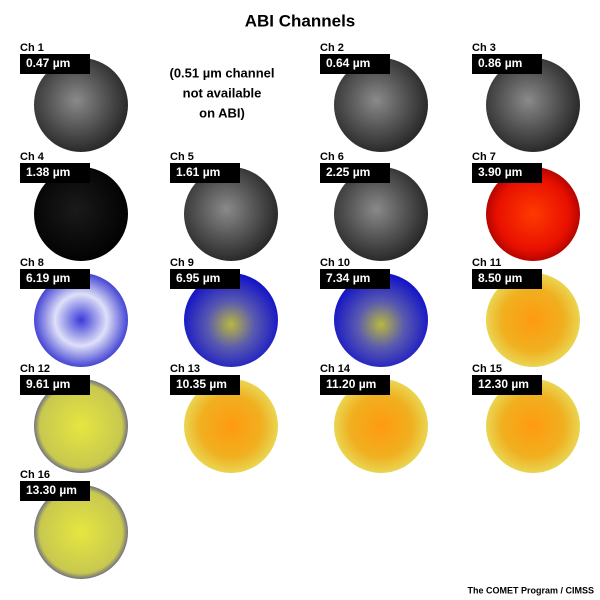 Image resolution: width=600 pixels, height=600 pixels. Describe the element at coordinates (351, 384) in the screenshot. I see `wavelength-label: 11.20 µm` at that location.